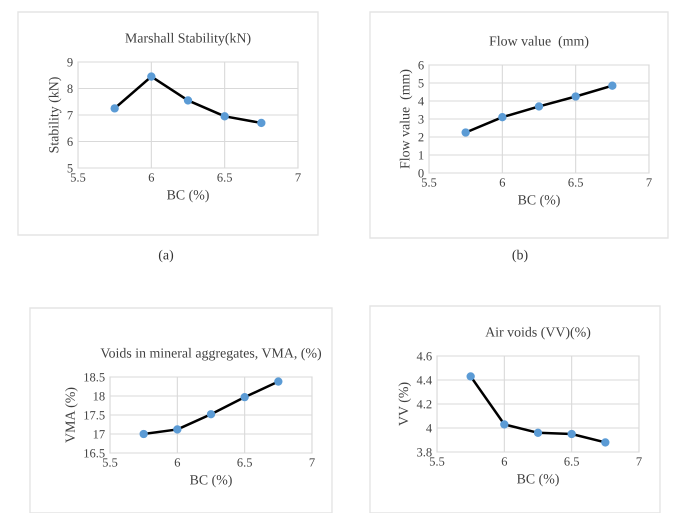  What do you see at coordinates (424, 356) in the screenshot?
I see `y-tick-label: 4.6` at bounding box center [424, 356].